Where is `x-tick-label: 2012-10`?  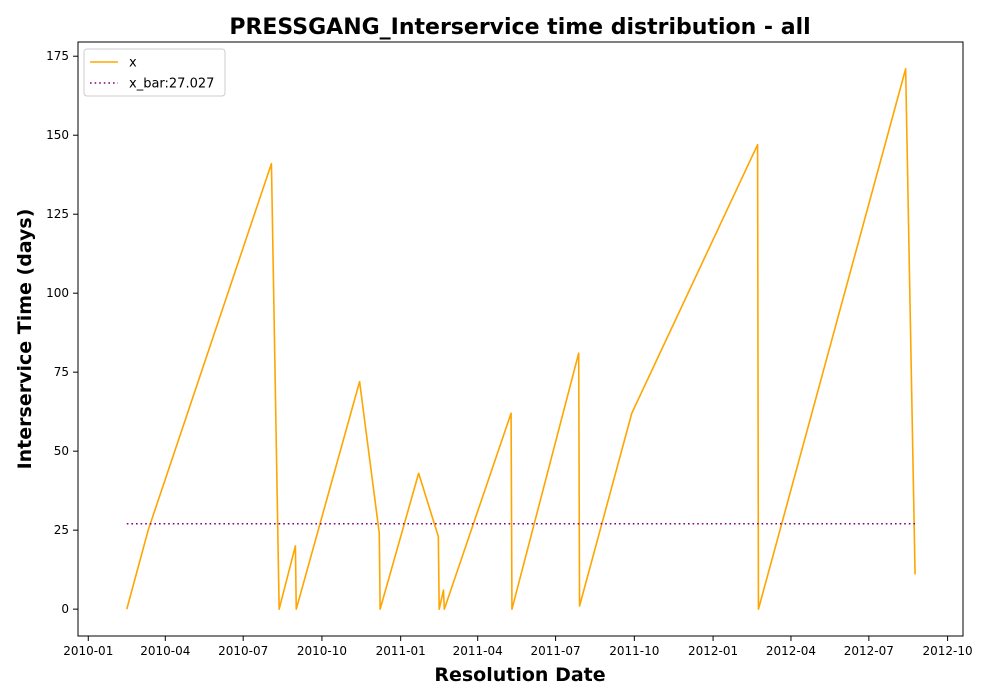
x-tick-label: 2012-10 is located at coordinates (948, 651).